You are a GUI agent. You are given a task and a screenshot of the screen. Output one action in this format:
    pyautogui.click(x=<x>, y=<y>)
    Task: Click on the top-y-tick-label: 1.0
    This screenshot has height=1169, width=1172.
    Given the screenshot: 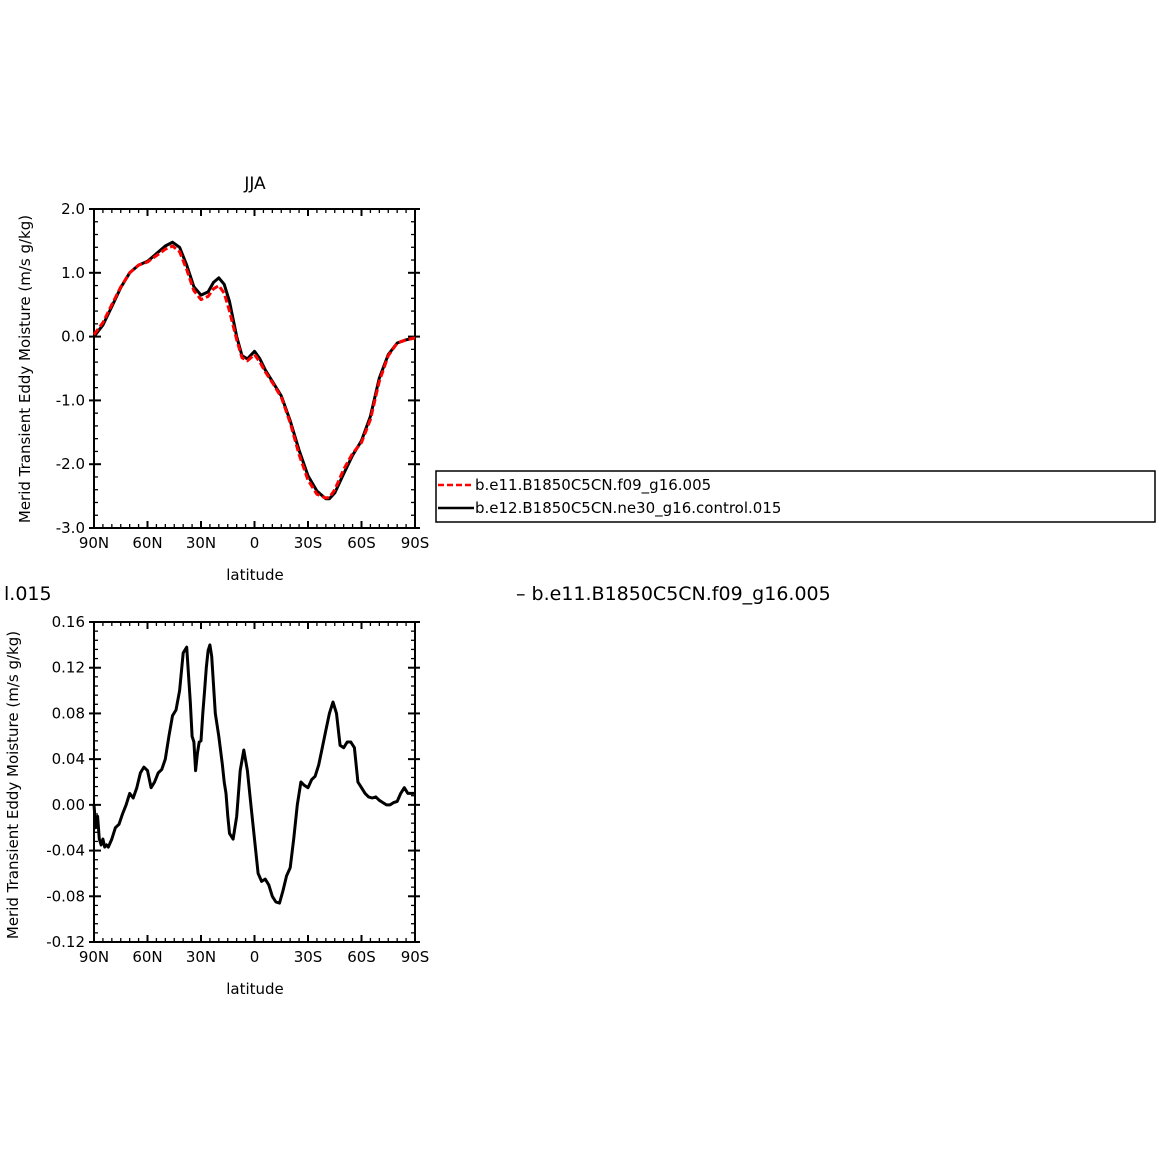 What is the action you would take?
    pyautogui.click(x=73, y=273)
    